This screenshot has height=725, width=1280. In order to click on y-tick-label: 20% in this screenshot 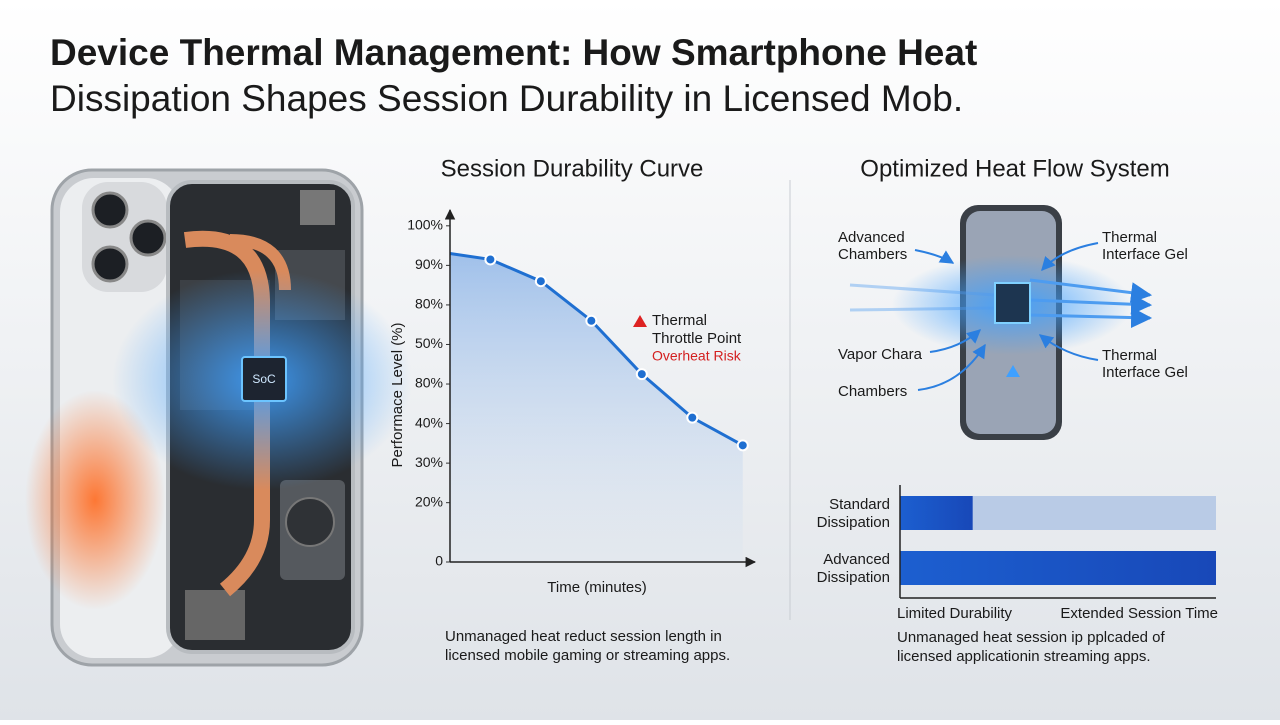, I will do `click(429, 501)`.